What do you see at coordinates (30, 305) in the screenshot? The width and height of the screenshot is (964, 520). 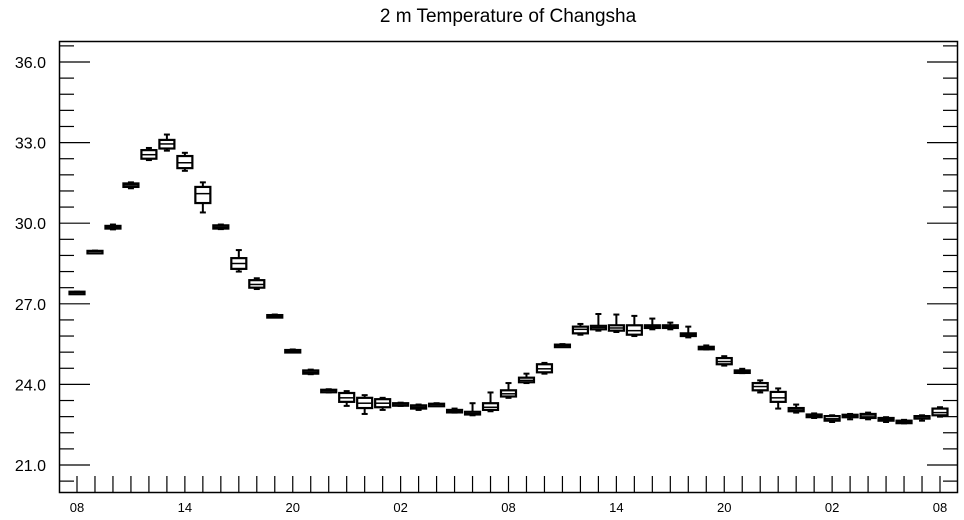 I see `y-tick-label: 27.0` at bounding box center [30, 305].